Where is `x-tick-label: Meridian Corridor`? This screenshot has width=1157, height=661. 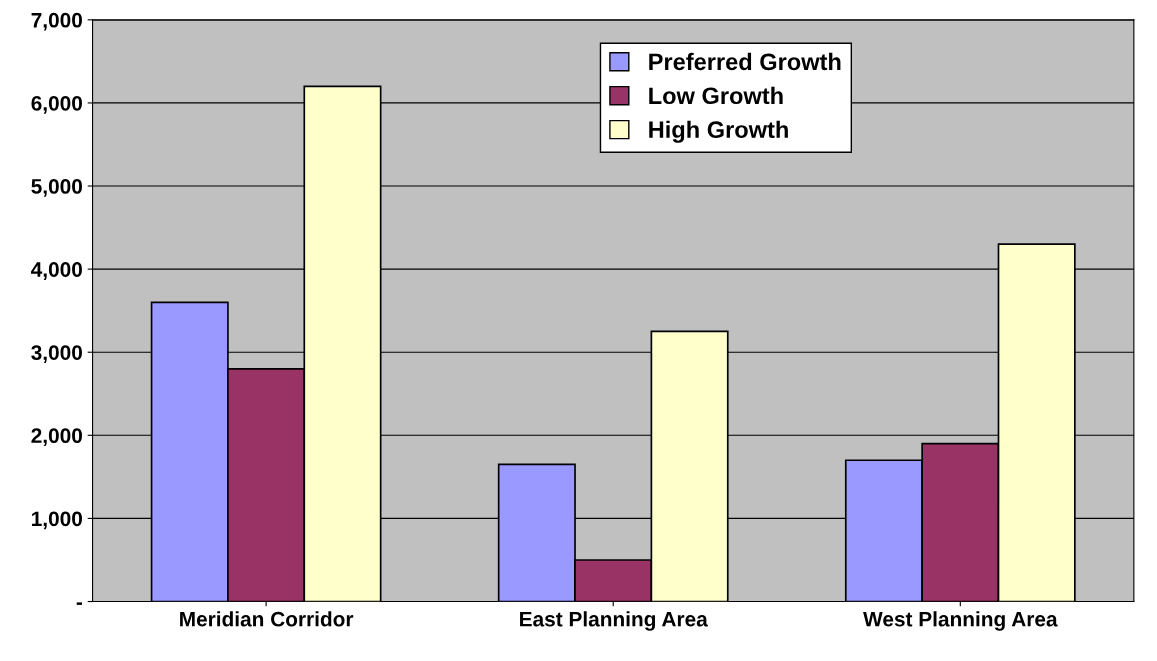
x-tick-label: Meridian Corridor is located at coordinates (267, 619).